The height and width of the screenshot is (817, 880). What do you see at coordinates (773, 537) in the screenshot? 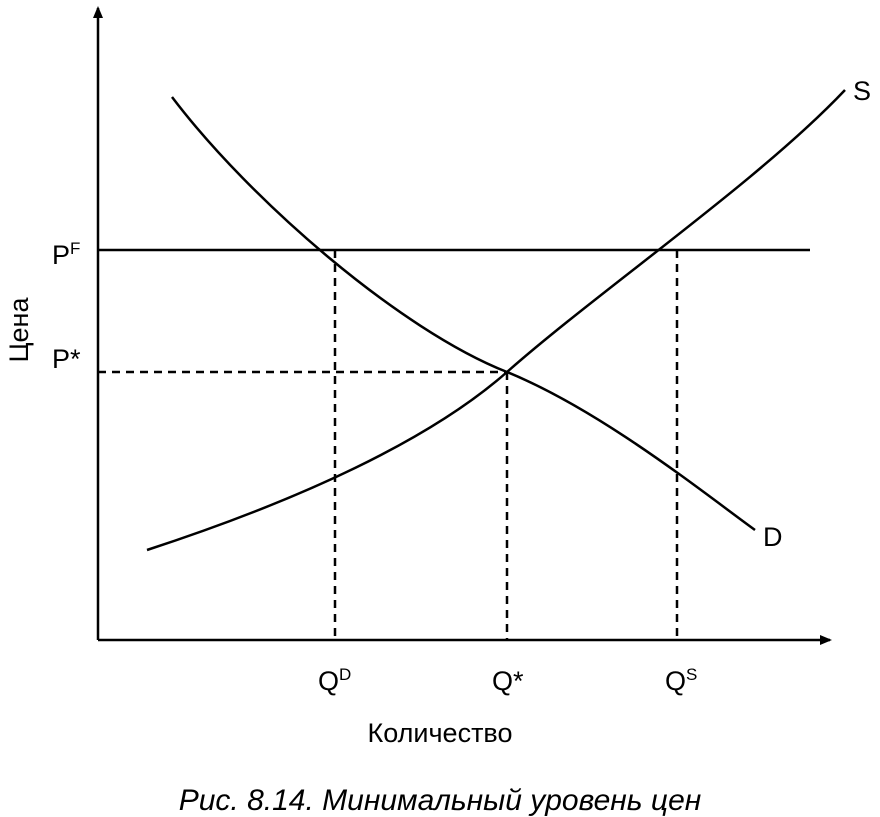
I see `demand-label: D` at bounding box center [773, 537].